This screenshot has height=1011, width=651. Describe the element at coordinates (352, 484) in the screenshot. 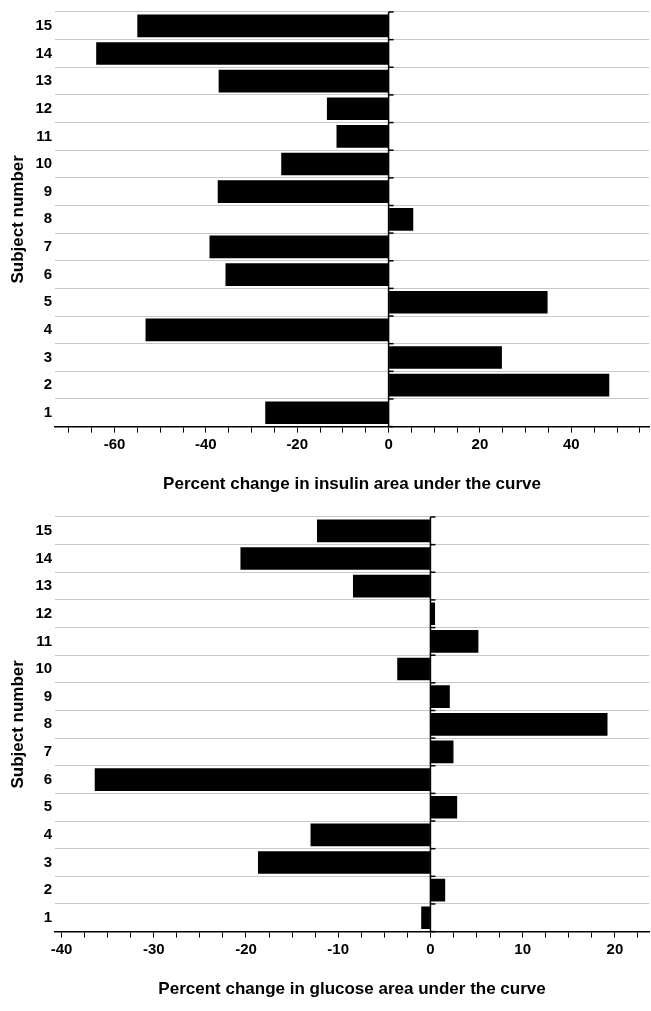

I see `x-axis-title: Percent change in insulin area under the curve` at that location.